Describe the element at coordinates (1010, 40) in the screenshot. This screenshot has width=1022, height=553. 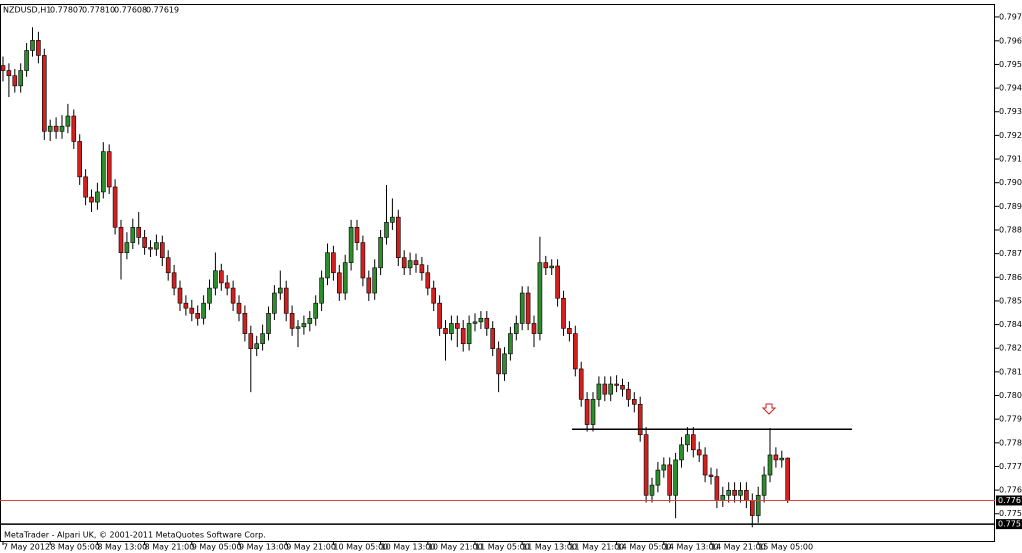
I see `y-tick-label: 0.79660` at that location.